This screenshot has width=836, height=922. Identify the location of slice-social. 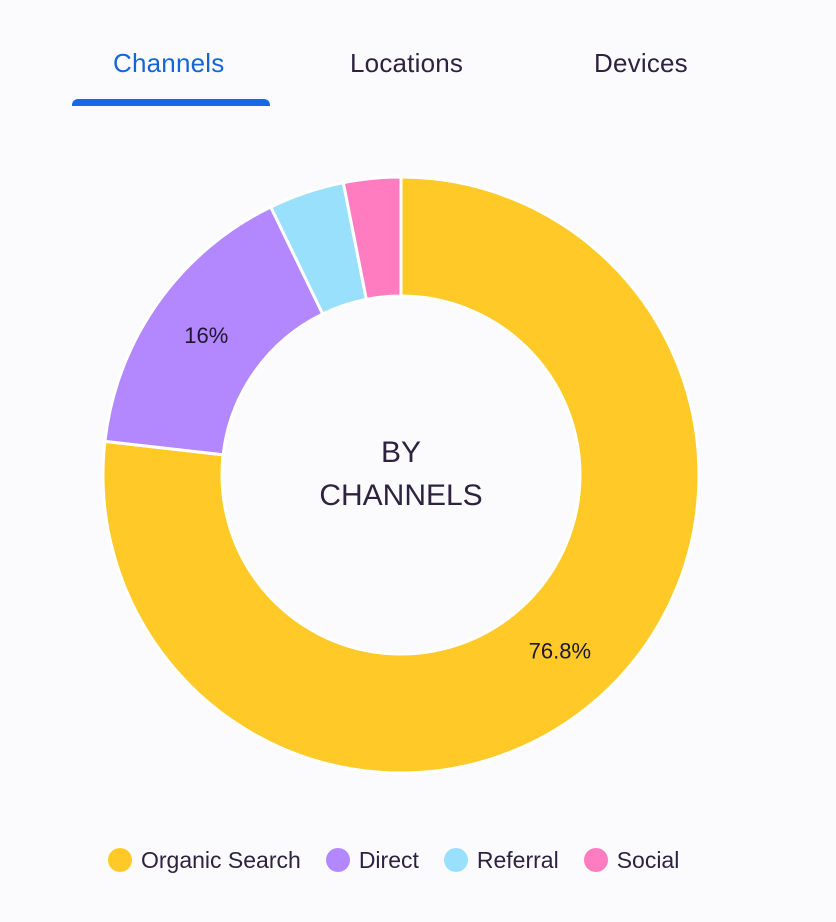
(372, 238).